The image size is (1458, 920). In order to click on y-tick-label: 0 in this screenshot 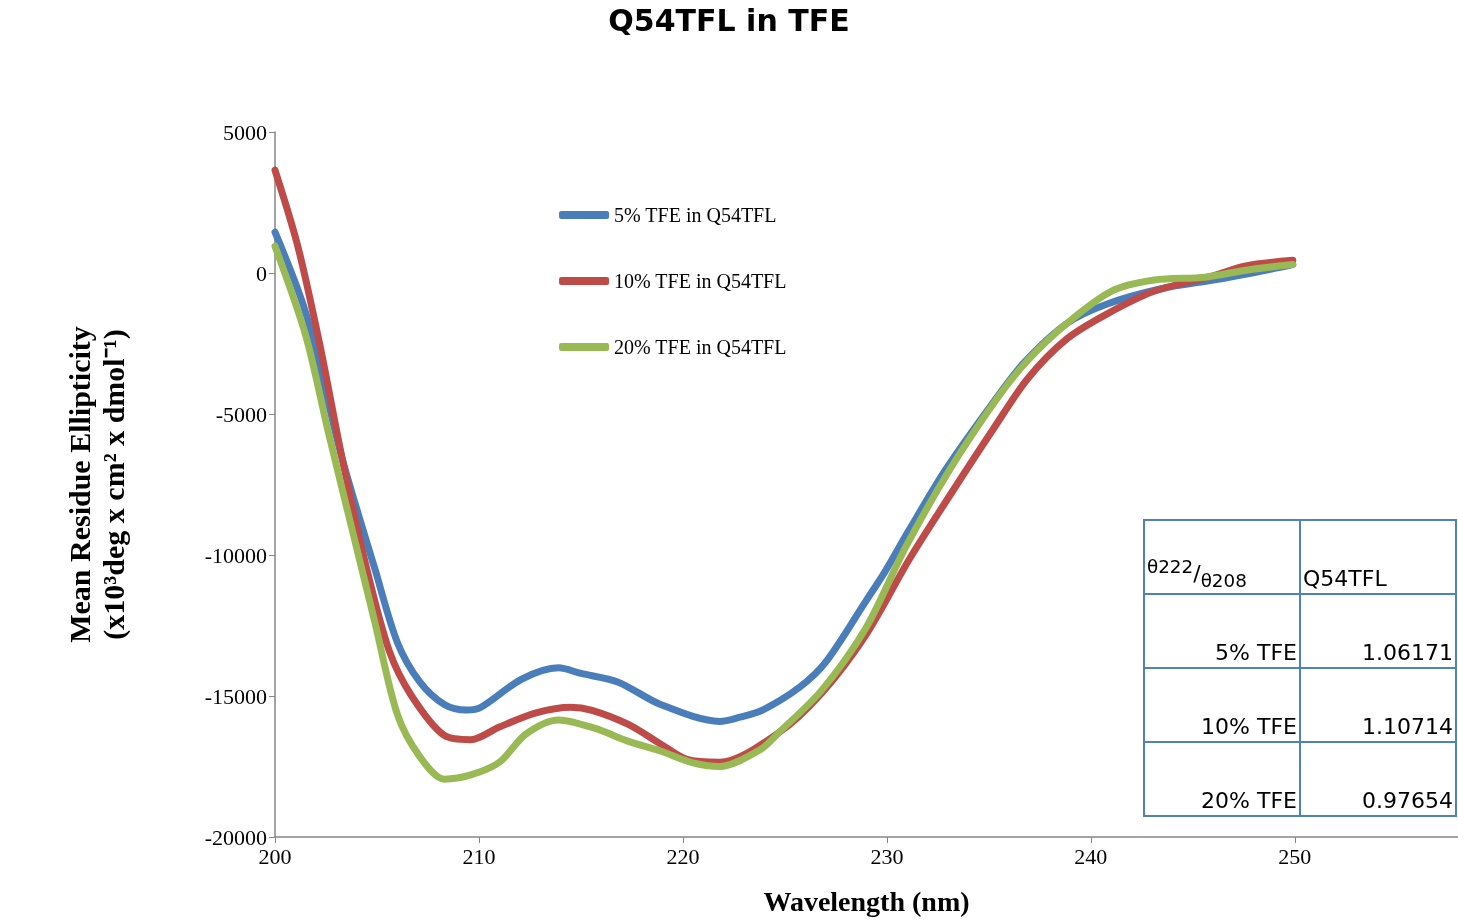, I will do `click(261, 273)`.